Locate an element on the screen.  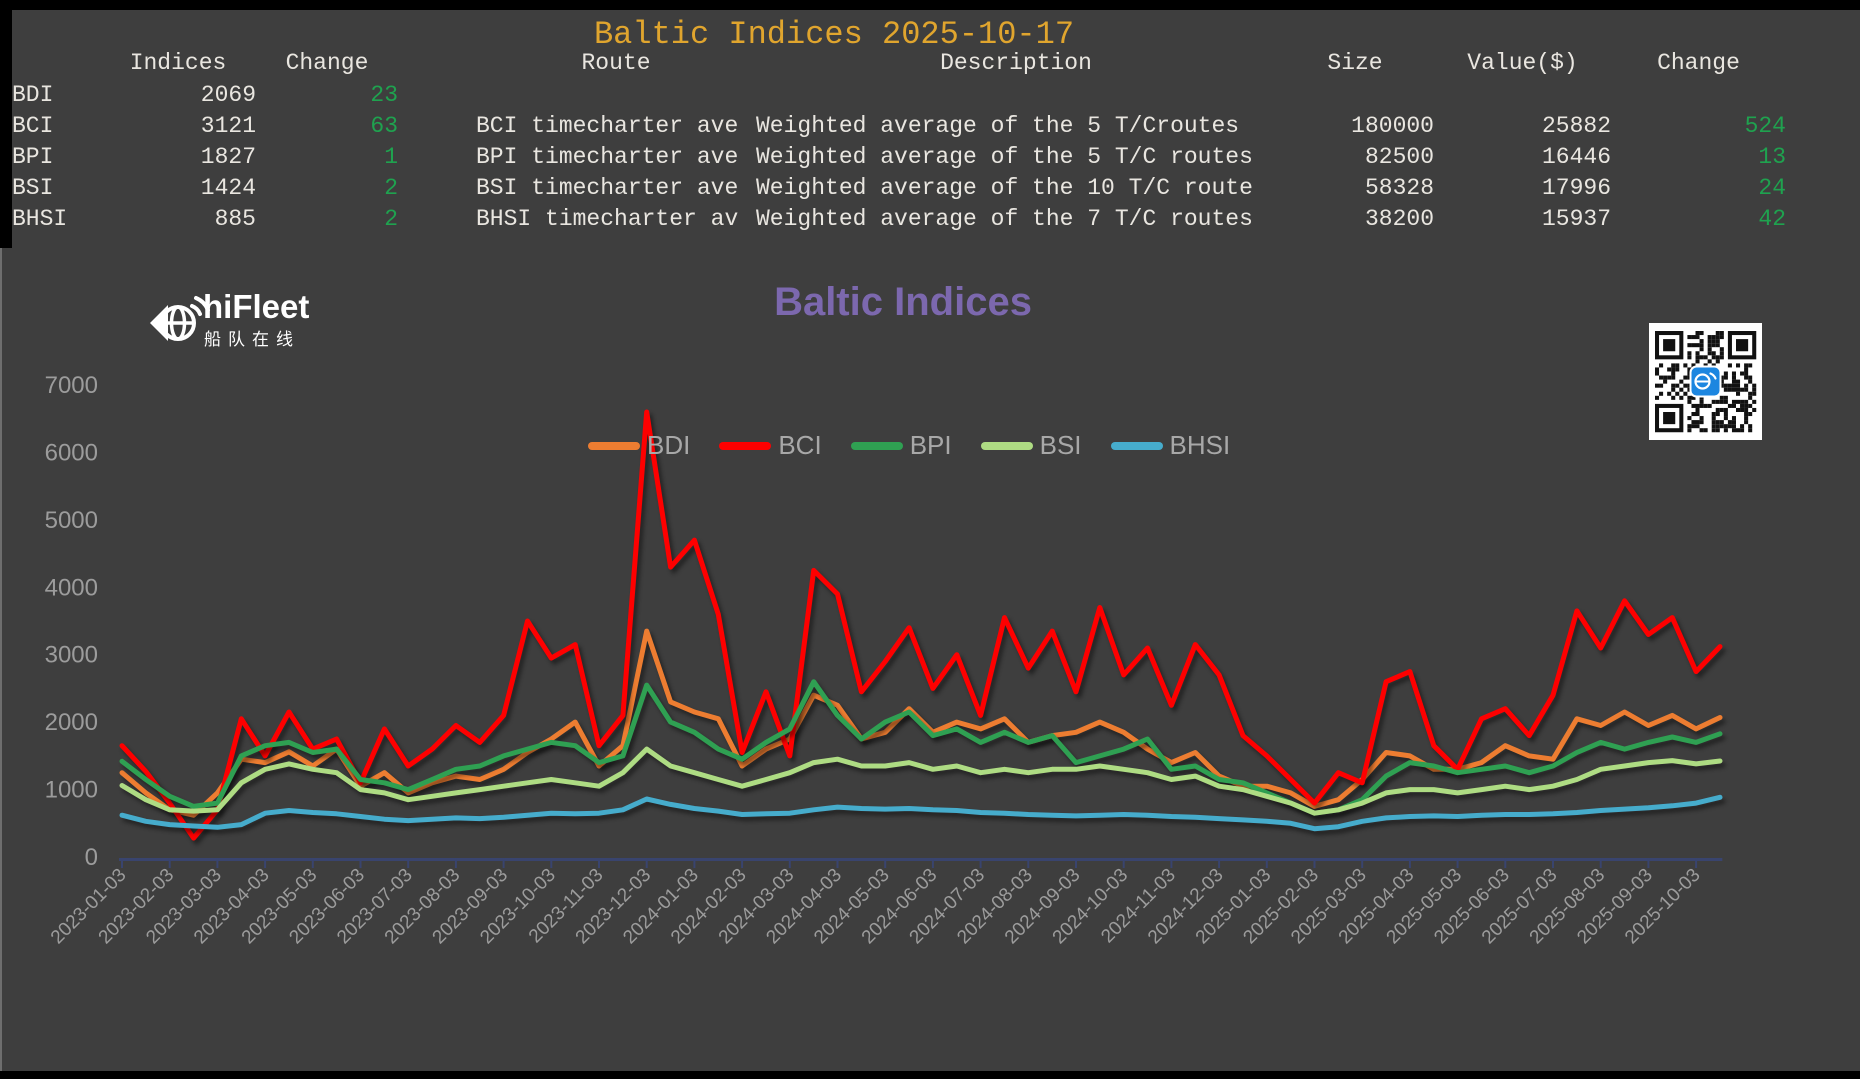
legend-label: BDI is located at coordinates (669, 445).